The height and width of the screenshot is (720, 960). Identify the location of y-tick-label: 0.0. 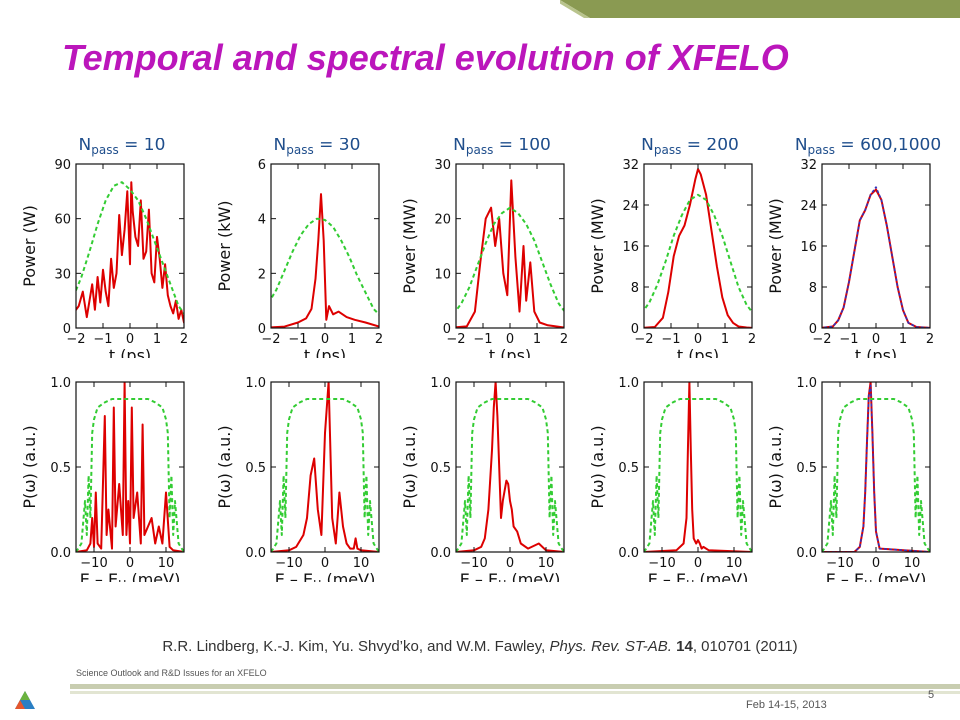
(628, 553).